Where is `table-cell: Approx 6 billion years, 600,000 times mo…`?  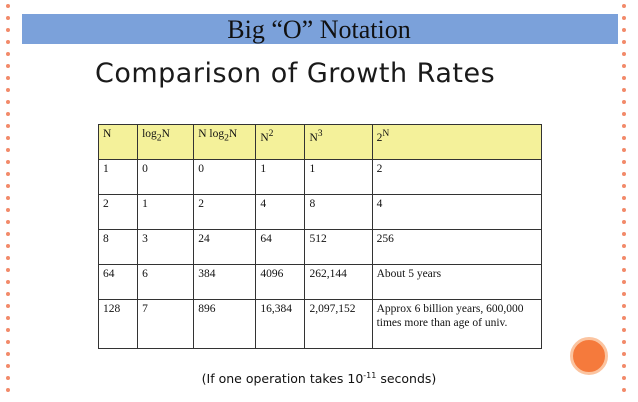 table-cell: Approx 6 billion years, 600,000 times mo… is located at coordinates (457, 324).